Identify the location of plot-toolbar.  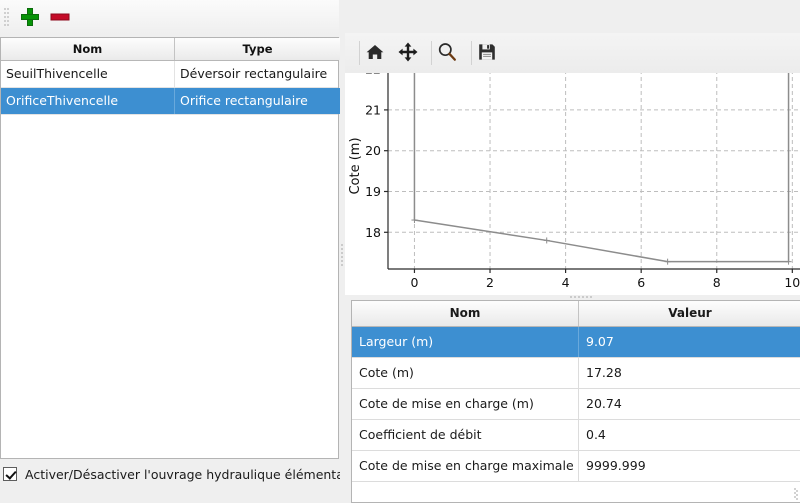
(572, 53).